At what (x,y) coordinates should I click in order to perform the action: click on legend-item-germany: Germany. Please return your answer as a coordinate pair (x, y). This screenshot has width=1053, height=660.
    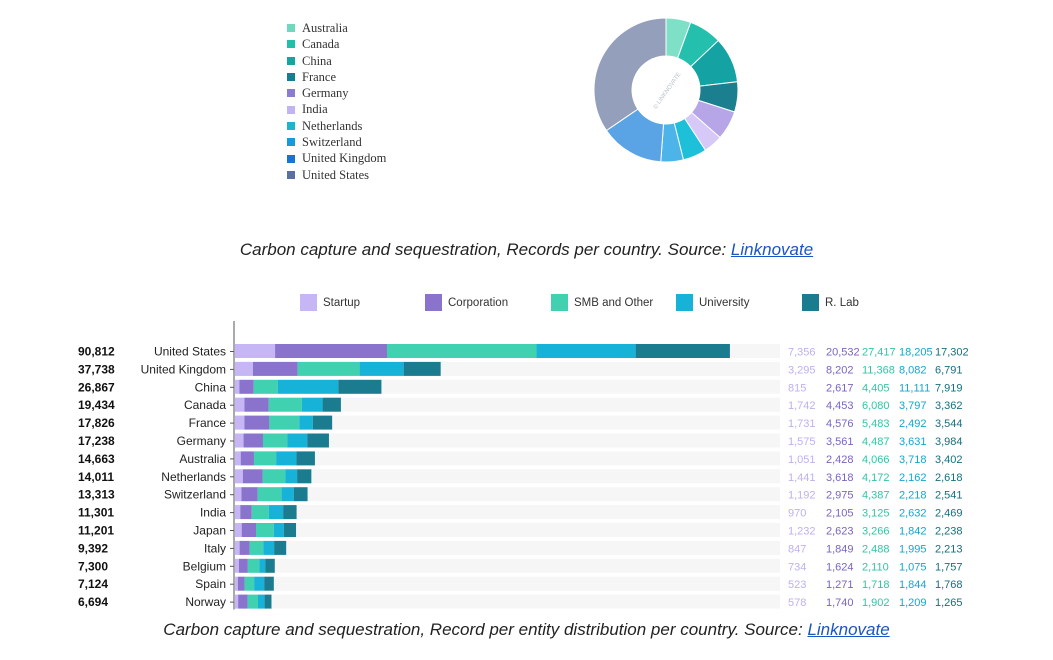
    Looking at the image, I should click on (336, 93).